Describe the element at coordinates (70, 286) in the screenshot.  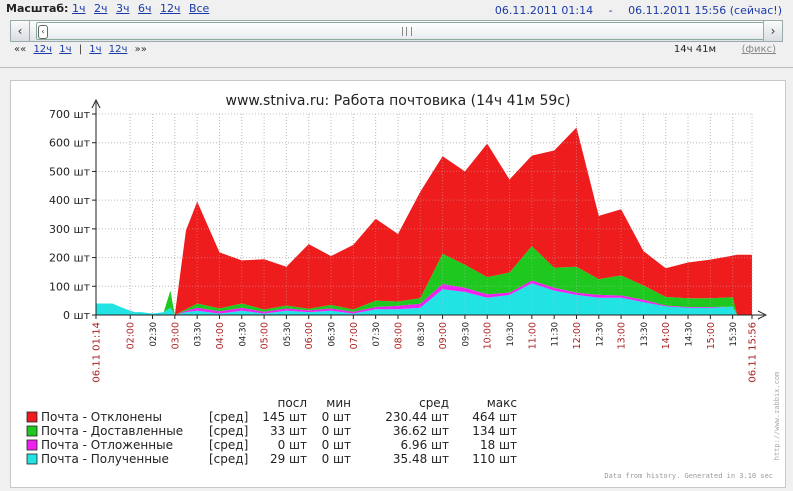
I see `y-tick-label: 100 шт` at that location.